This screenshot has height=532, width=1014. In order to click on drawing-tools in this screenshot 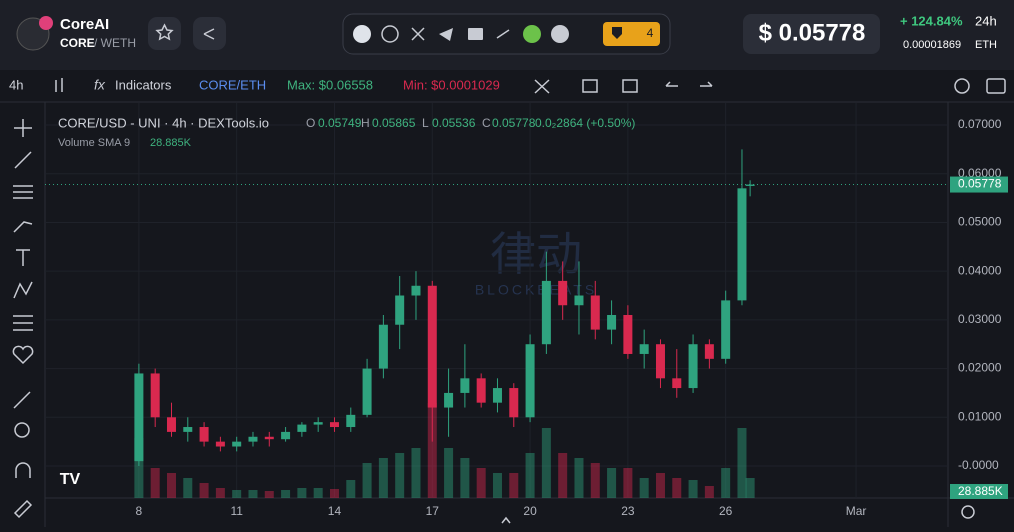, I will do `click(23, 319)`.